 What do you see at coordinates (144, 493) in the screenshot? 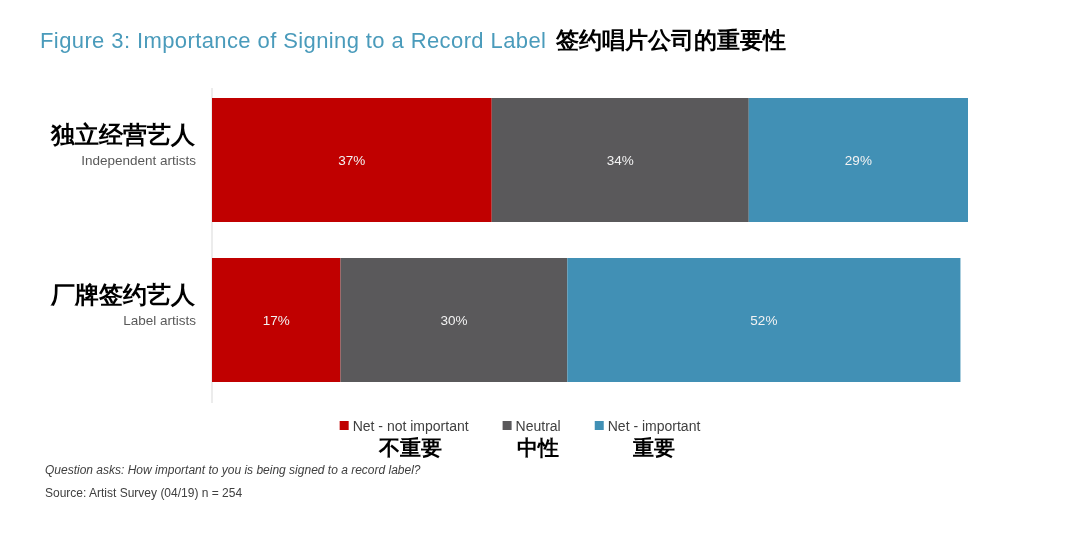
I see `annotation: Source: Artist Survey (04/19) n = 254` at bounding box center [144, 493].